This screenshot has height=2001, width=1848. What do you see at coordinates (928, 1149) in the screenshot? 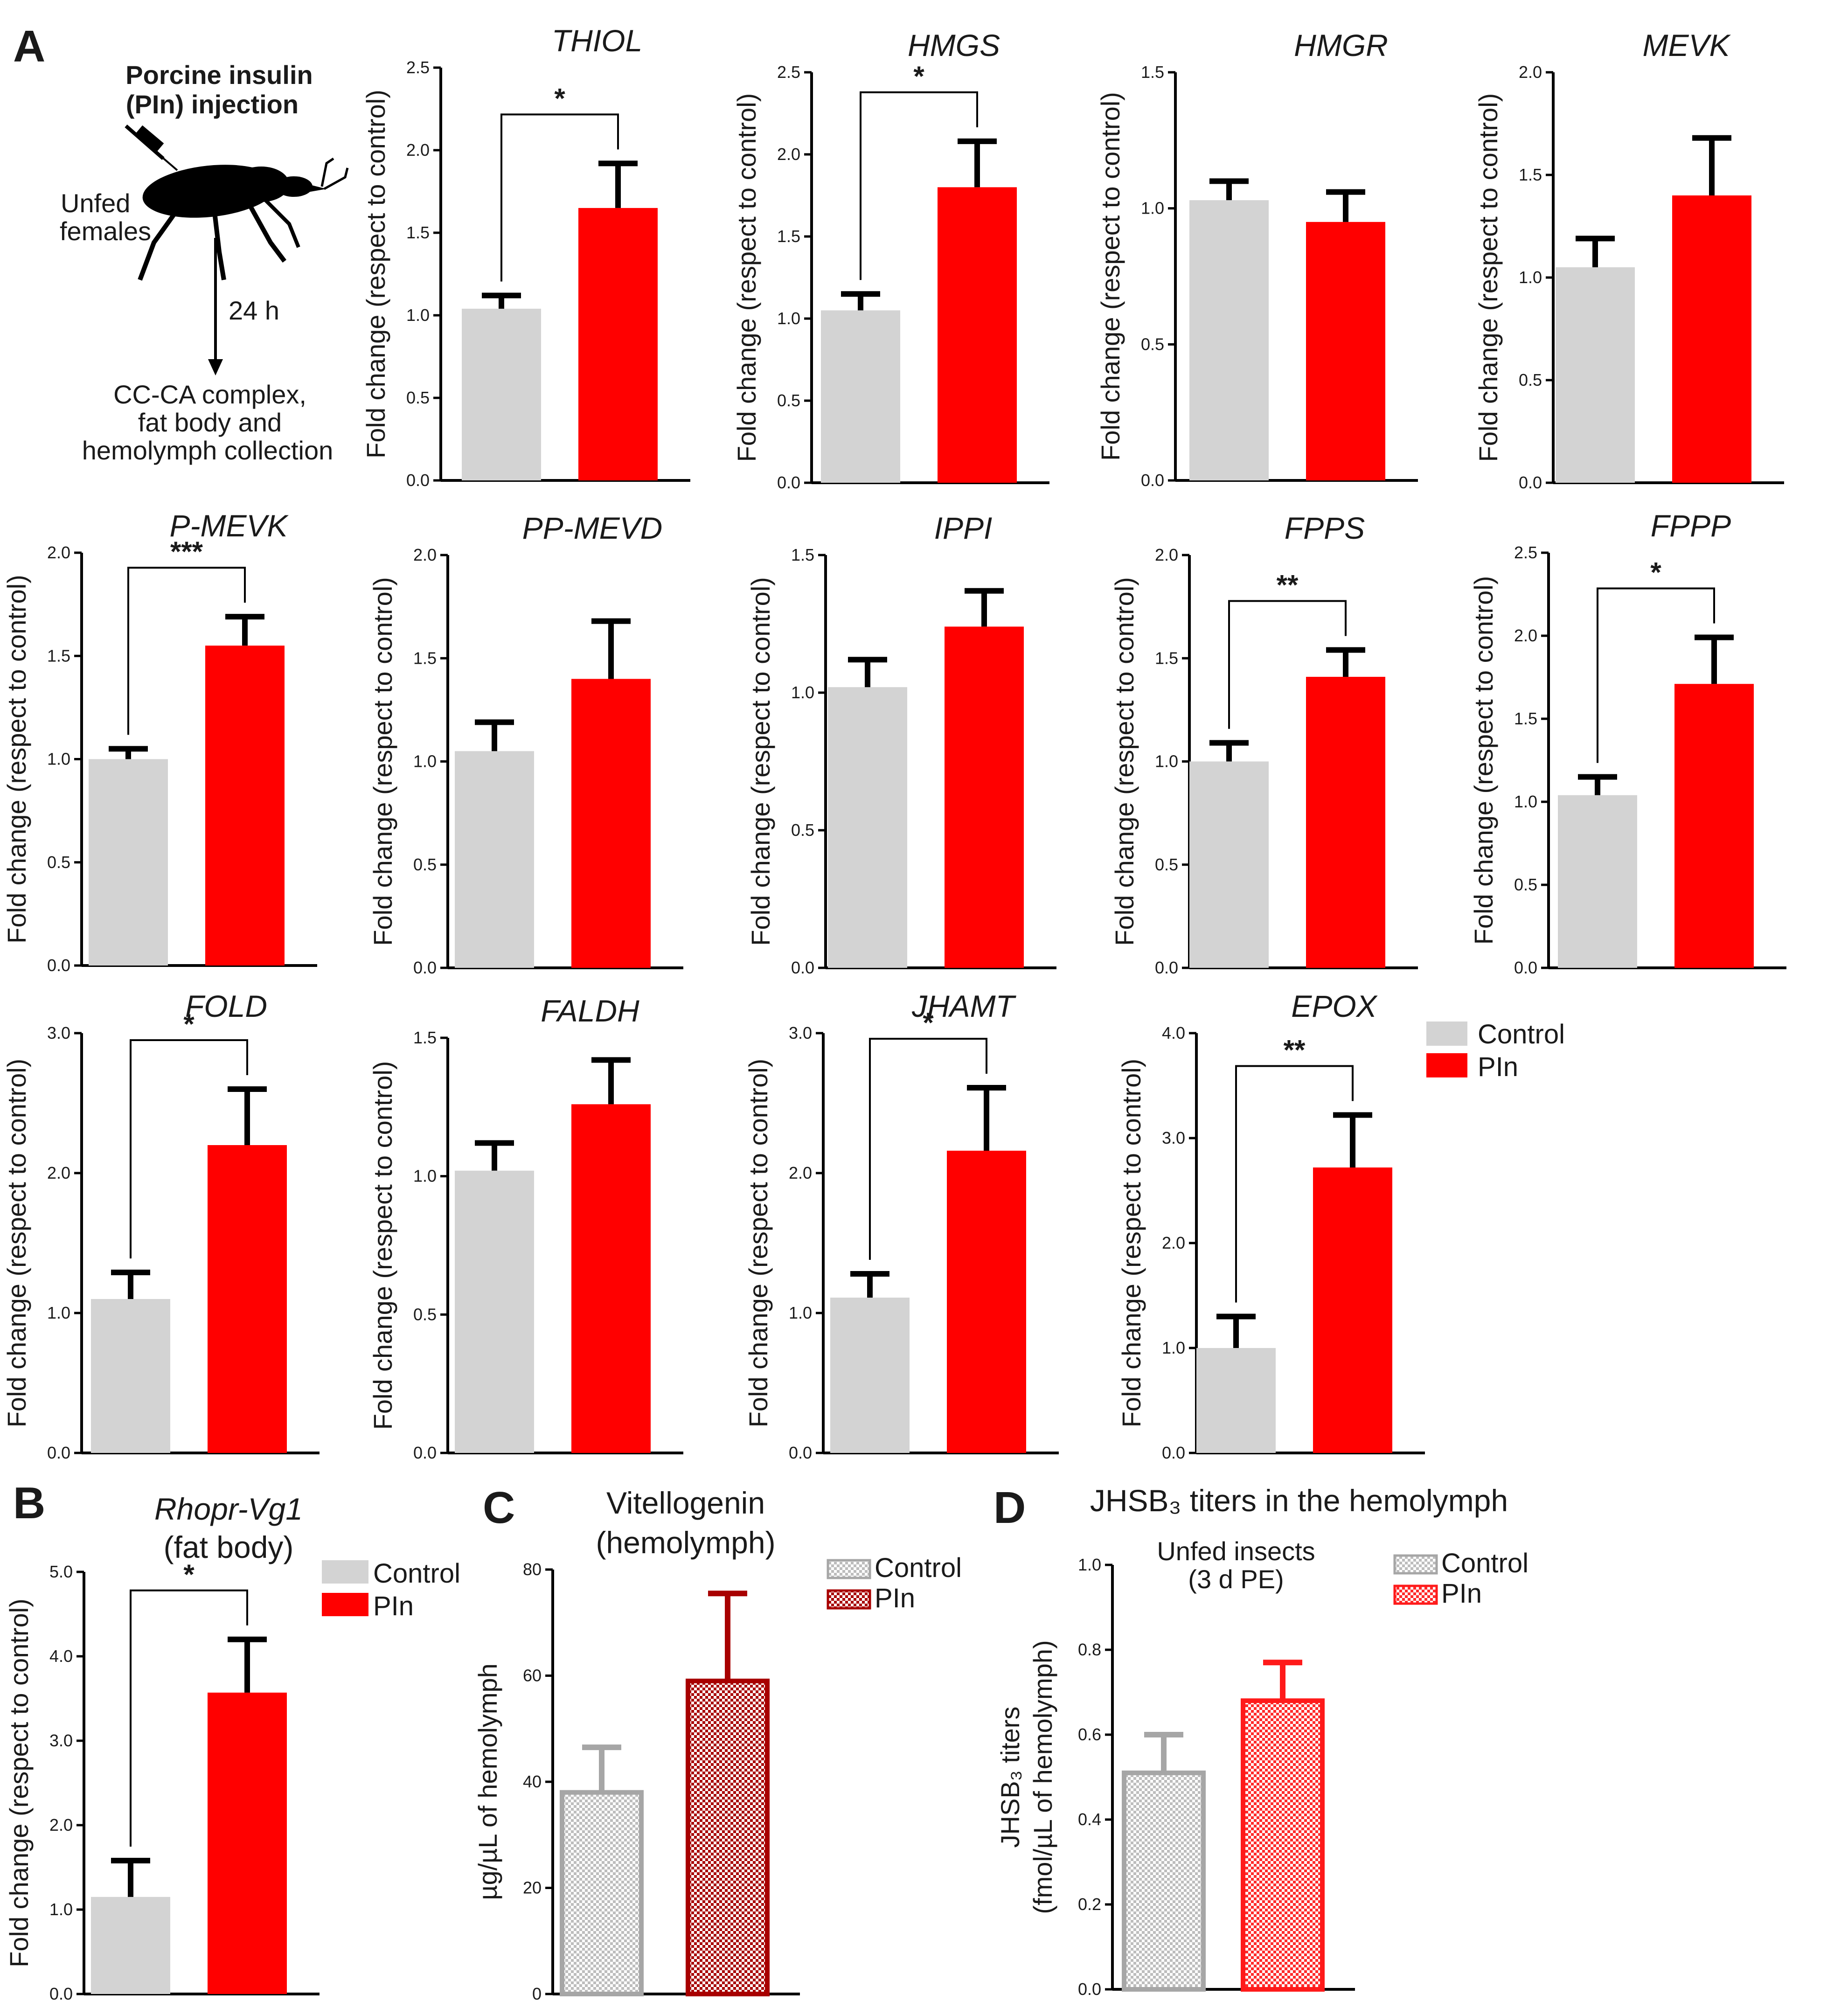
I see `significance-bracket-jhamt` at bounding box center [928, 1149].